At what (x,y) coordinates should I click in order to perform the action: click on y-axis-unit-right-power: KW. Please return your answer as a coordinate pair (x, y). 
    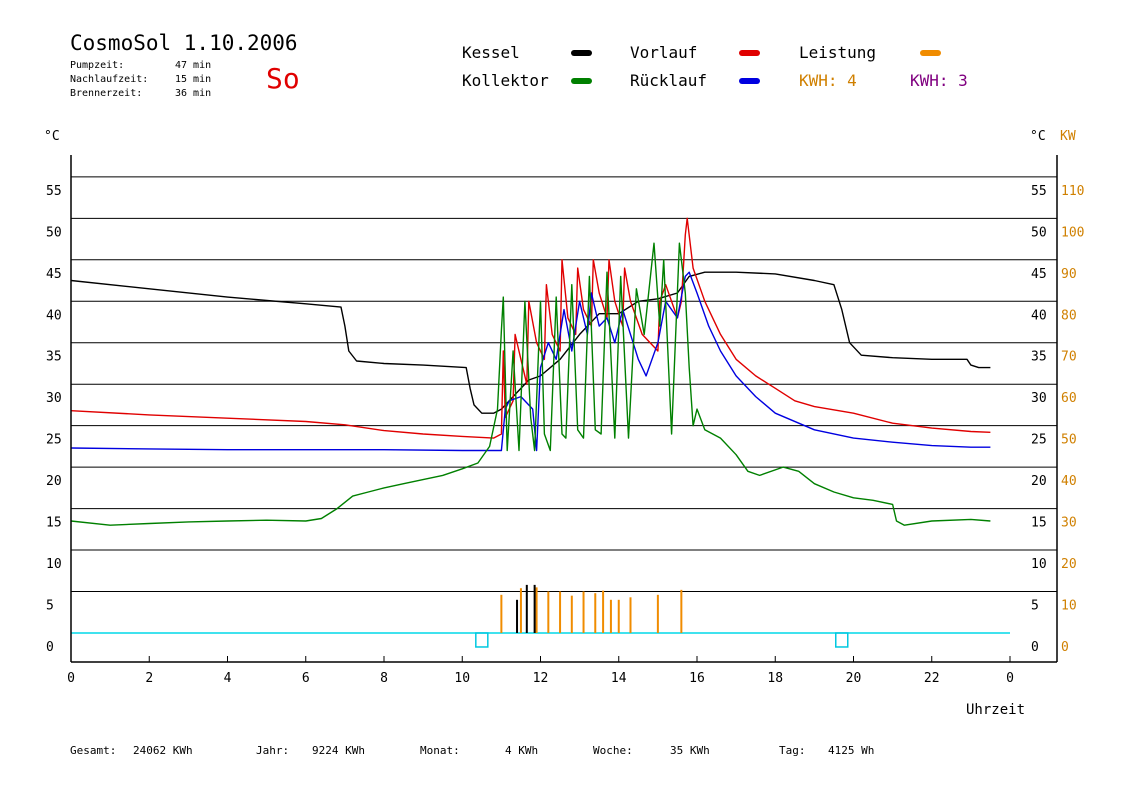
    Looking at the image, I should click on (1068, 136).